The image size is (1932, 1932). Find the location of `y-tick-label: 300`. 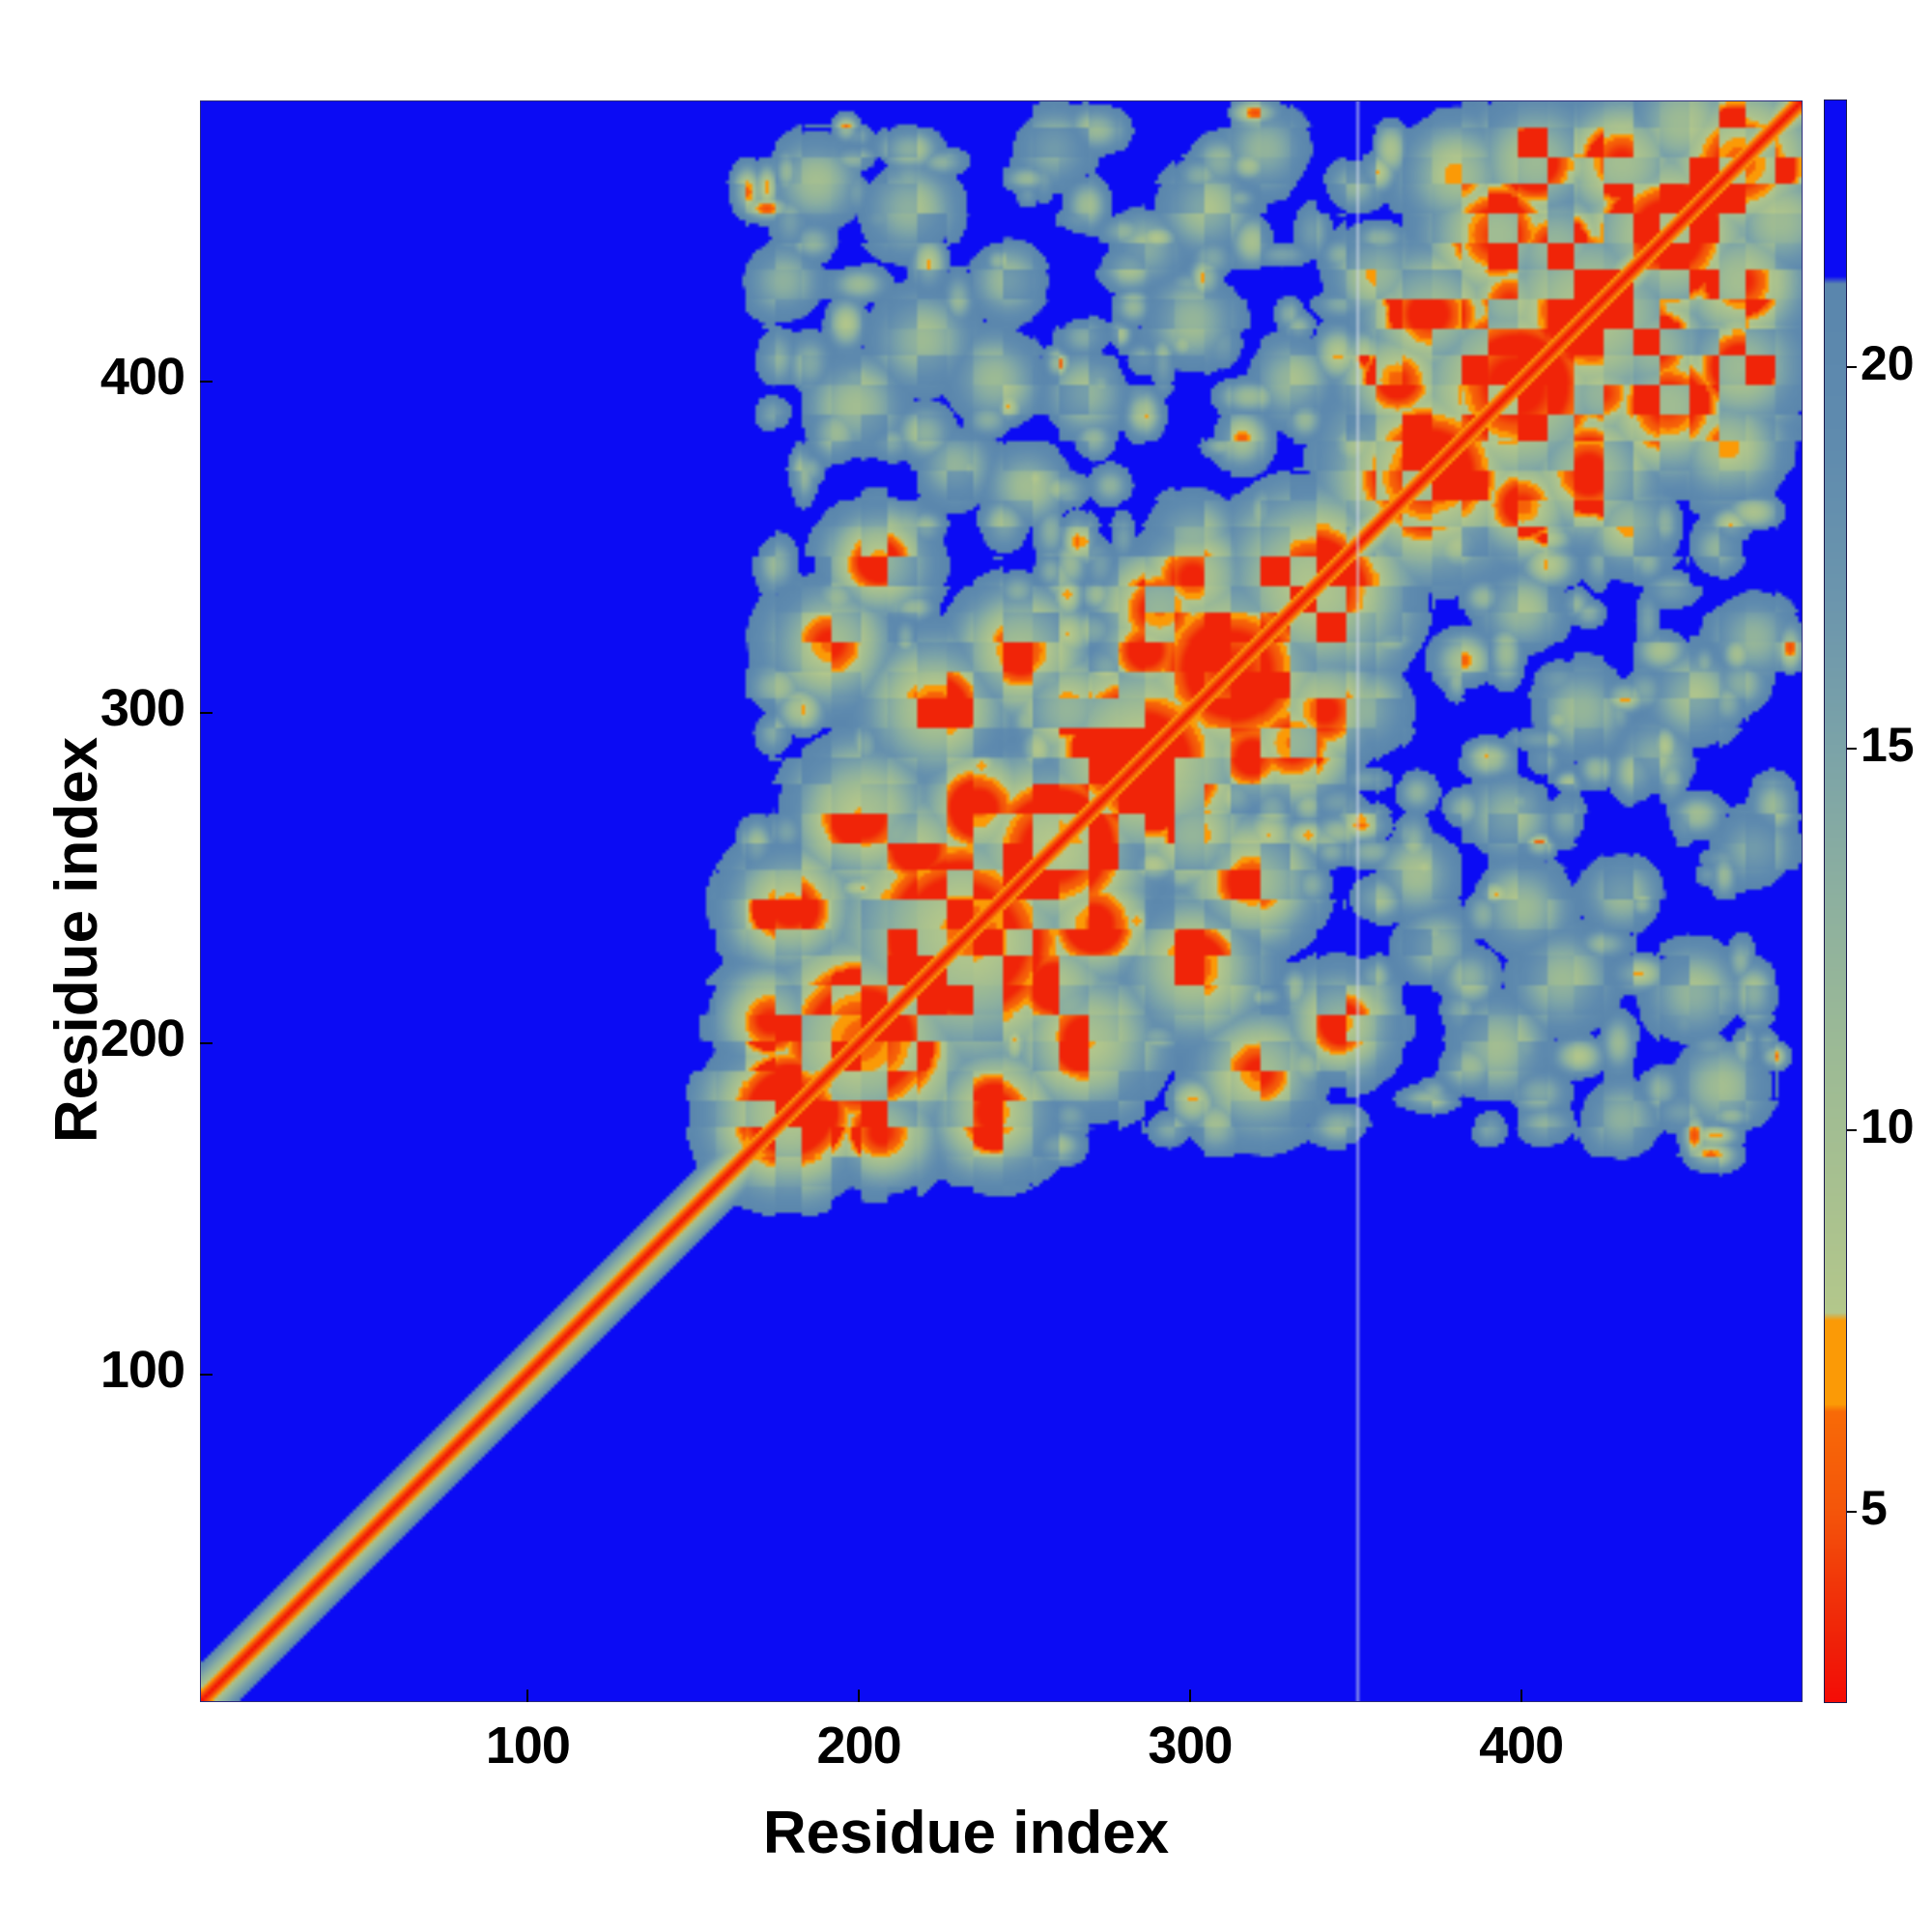

y-tick-label: 300 is located at coordinates (142, 707).